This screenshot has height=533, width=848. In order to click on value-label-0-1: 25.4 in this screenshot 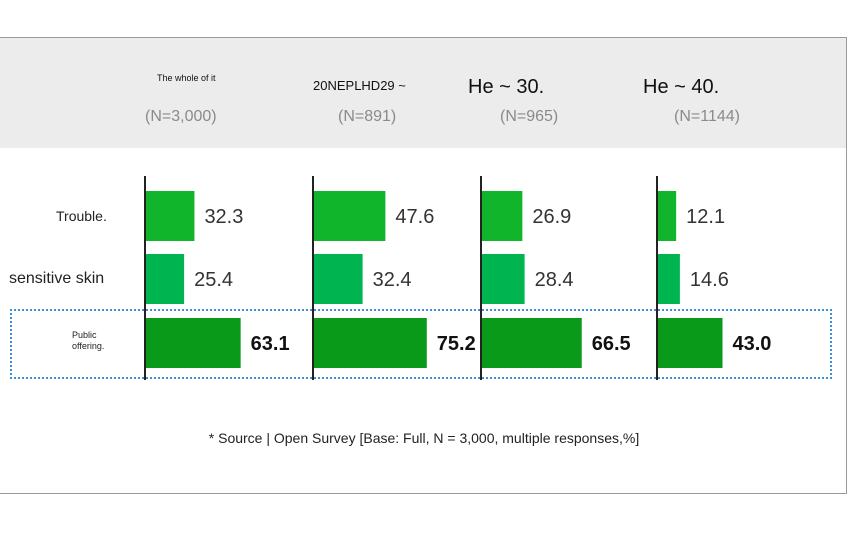, I will do `click(213, 280)`.